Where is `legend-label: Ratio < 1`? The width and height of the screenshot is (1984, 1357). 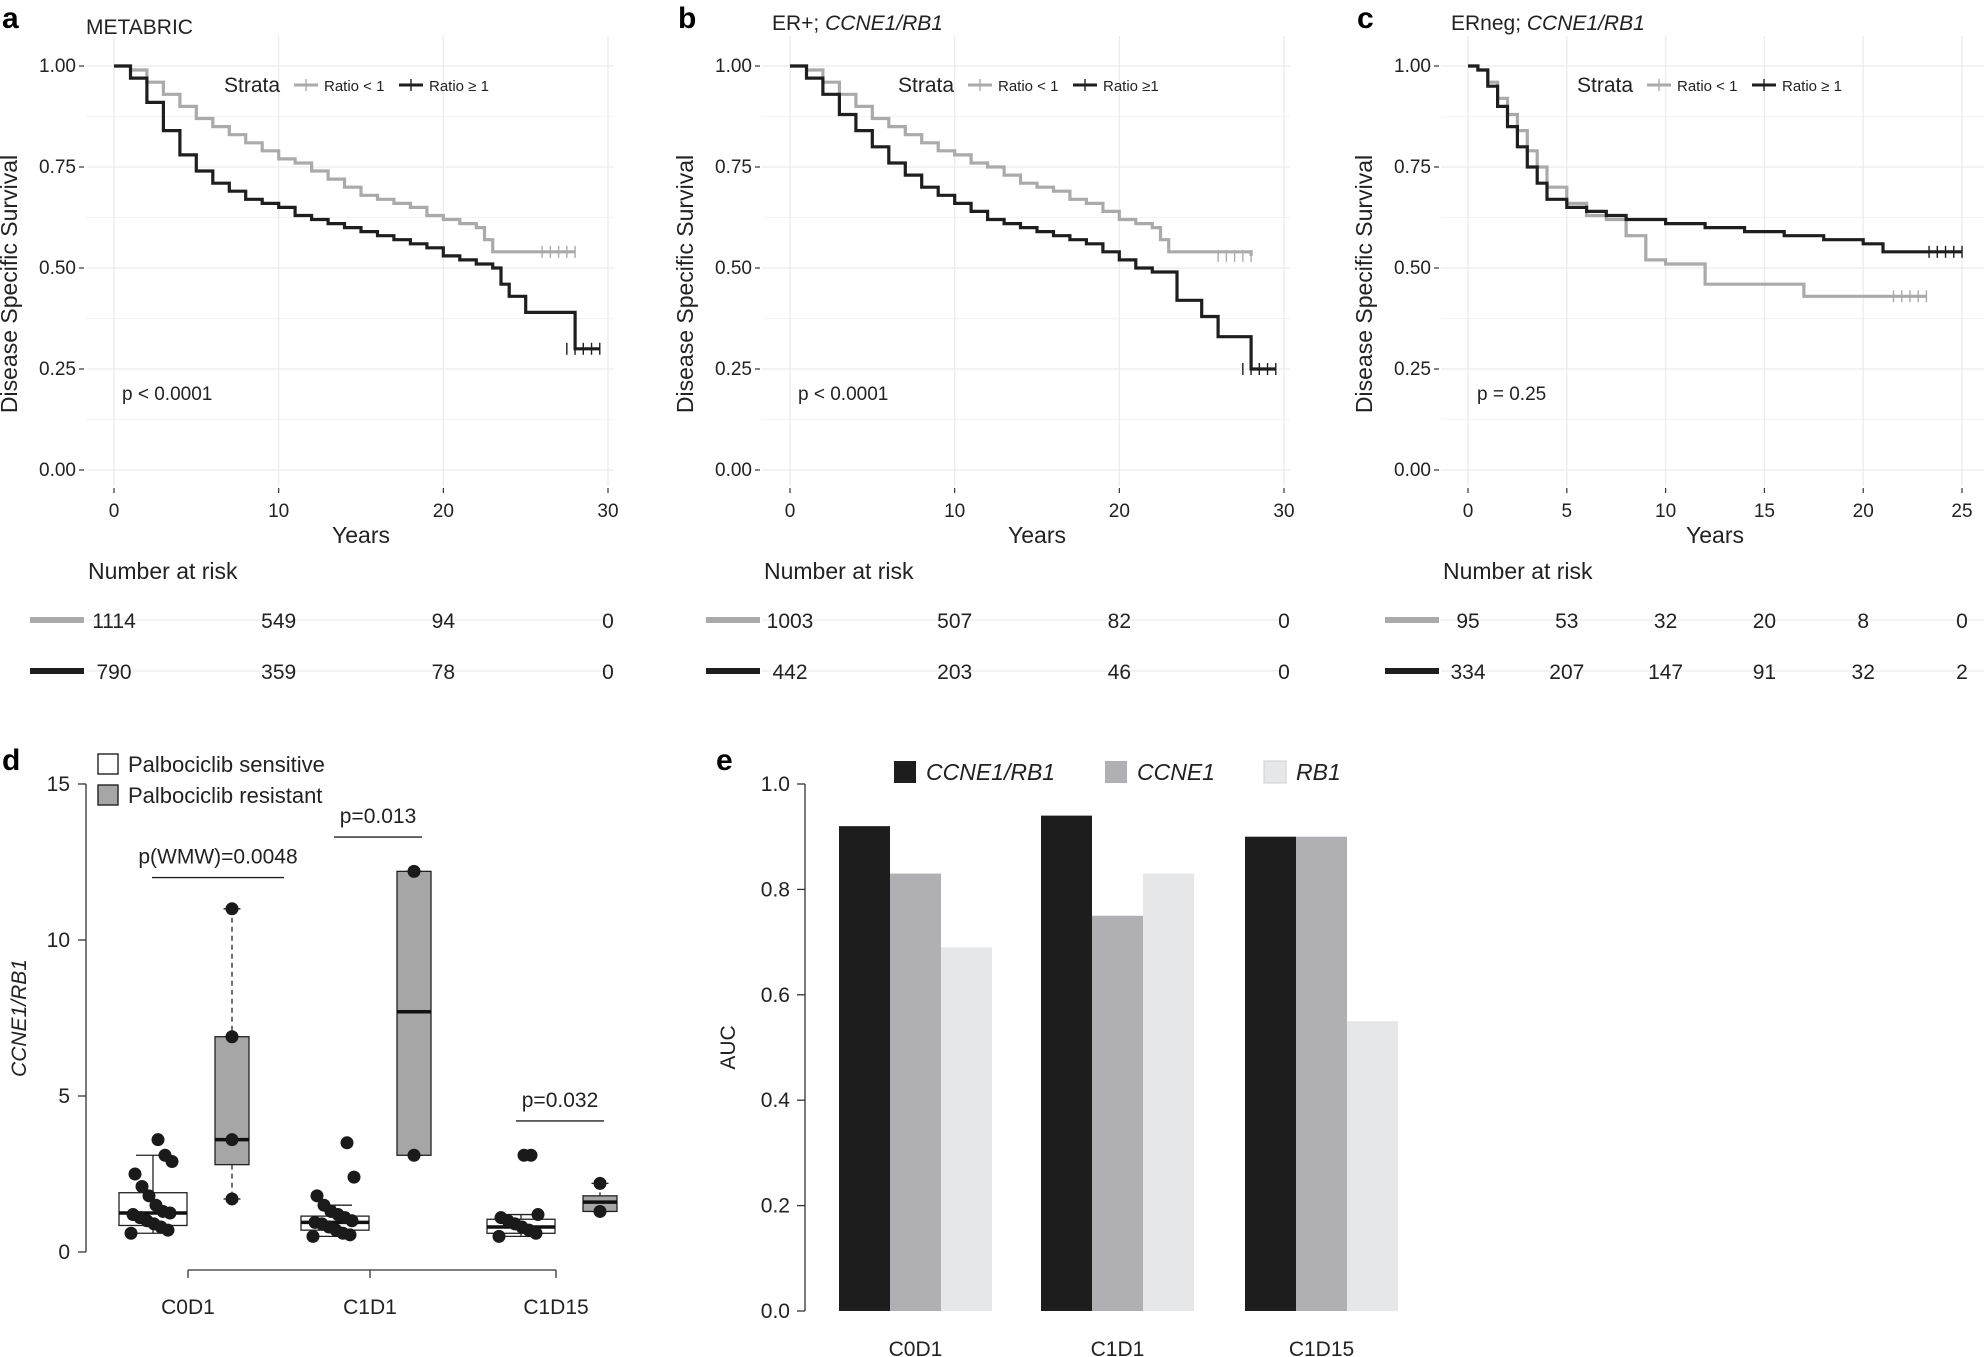 legend-label: Ratio < 1 is located at coordinates (1028, 86).